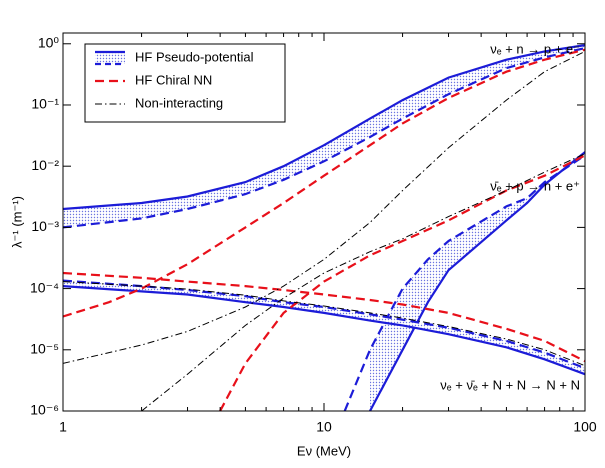 This screenshot has height=468, width=605. Describe the element at coordinates (45, 226) in the screenshot. I see `y-tick-label: 10⁻³` at that location.